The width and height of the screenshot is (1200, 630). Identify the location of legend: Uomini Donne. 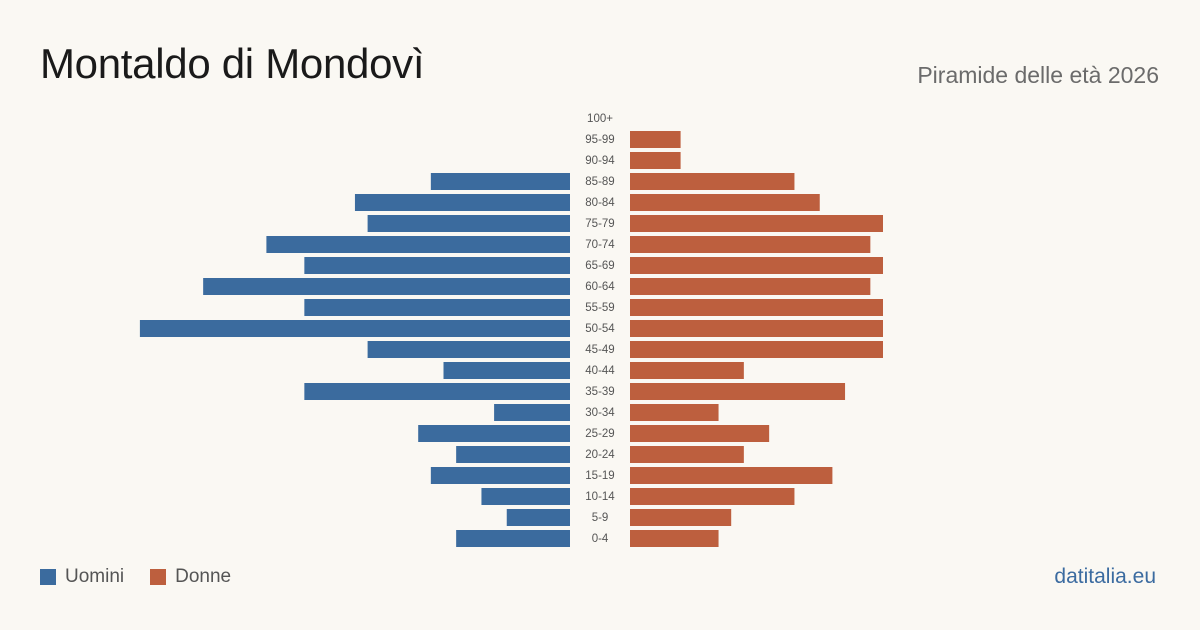
(148, 577).